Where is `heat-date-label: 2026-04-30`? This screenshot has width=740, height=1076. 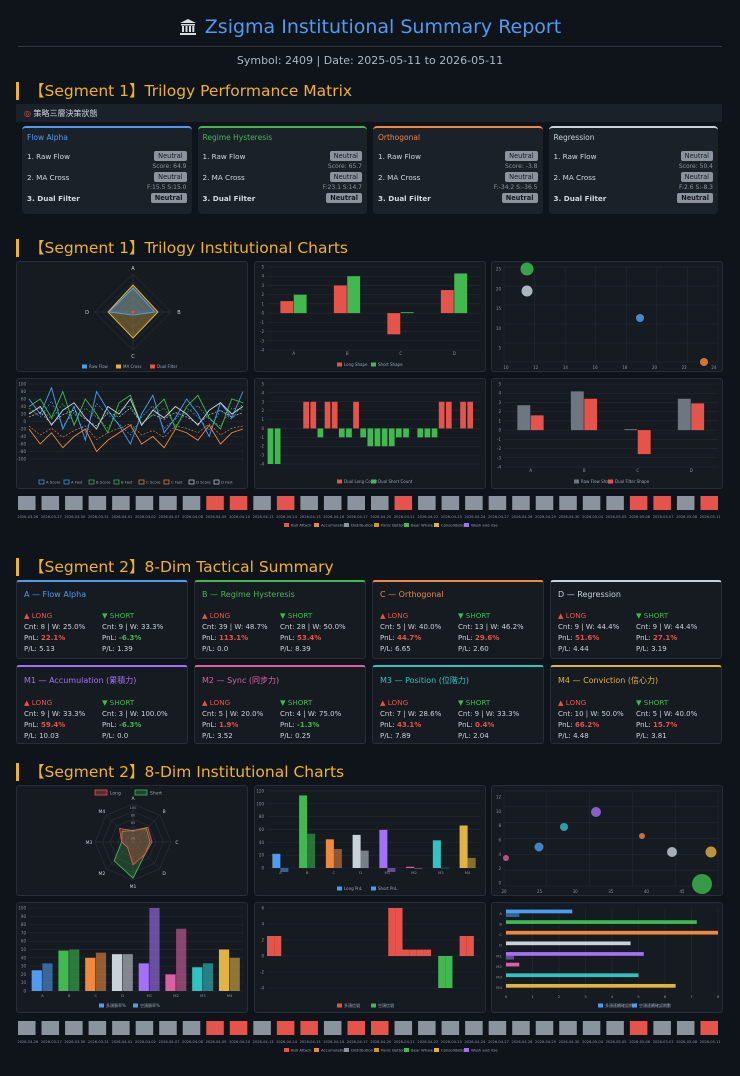 heat-date-label: 2026-04-30 is located at coordinates (570, 517).